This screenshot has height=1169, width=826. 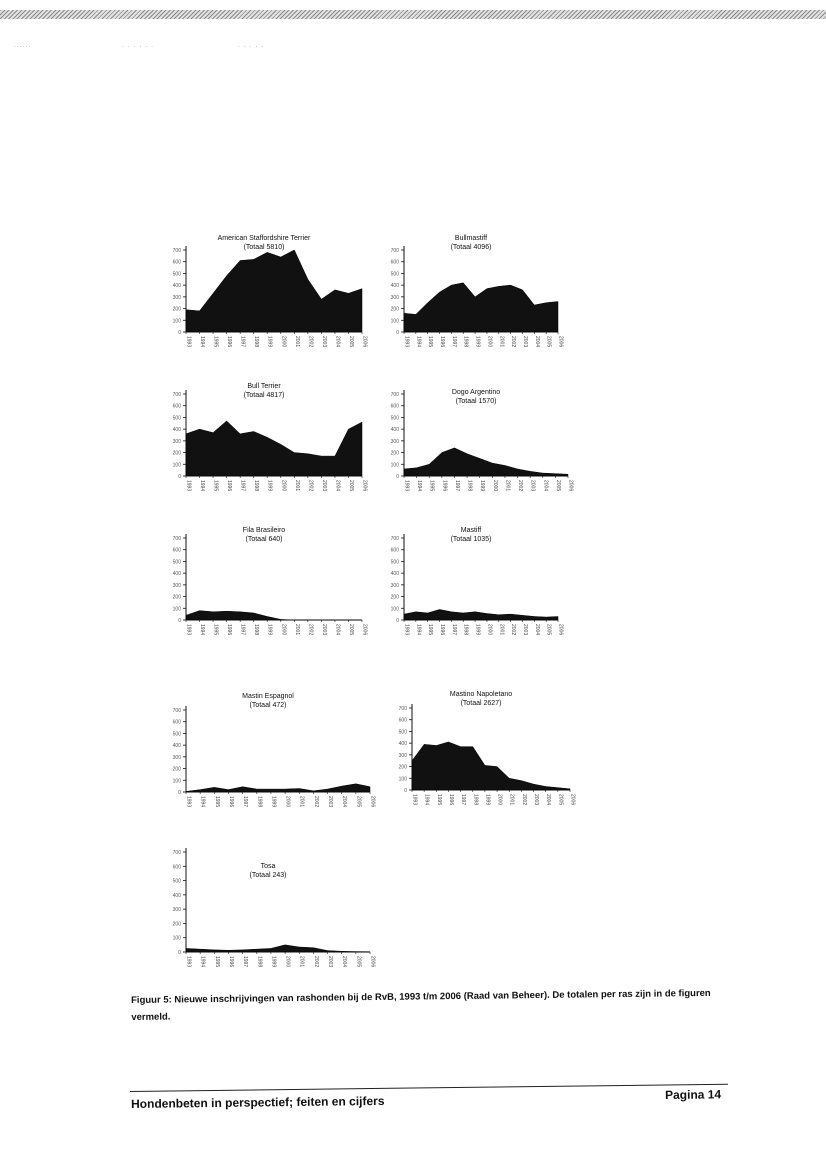 What do you see at coordinates (471, 530) in the screenshot?
I see `chart-title: Mastiff` at bounding box center [471, 530].